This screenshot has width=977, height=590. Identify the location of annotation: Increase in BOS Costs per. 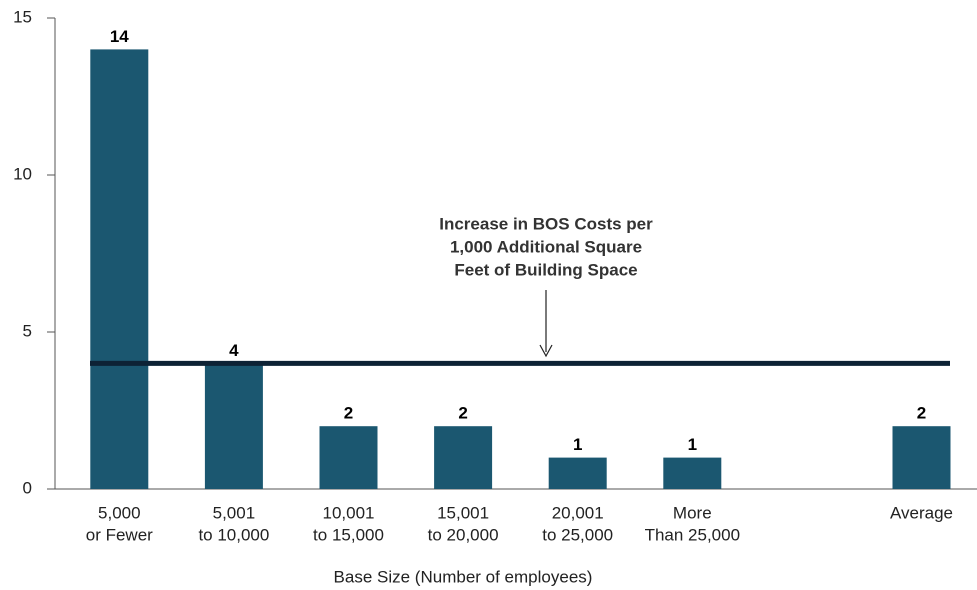
(546, 223).